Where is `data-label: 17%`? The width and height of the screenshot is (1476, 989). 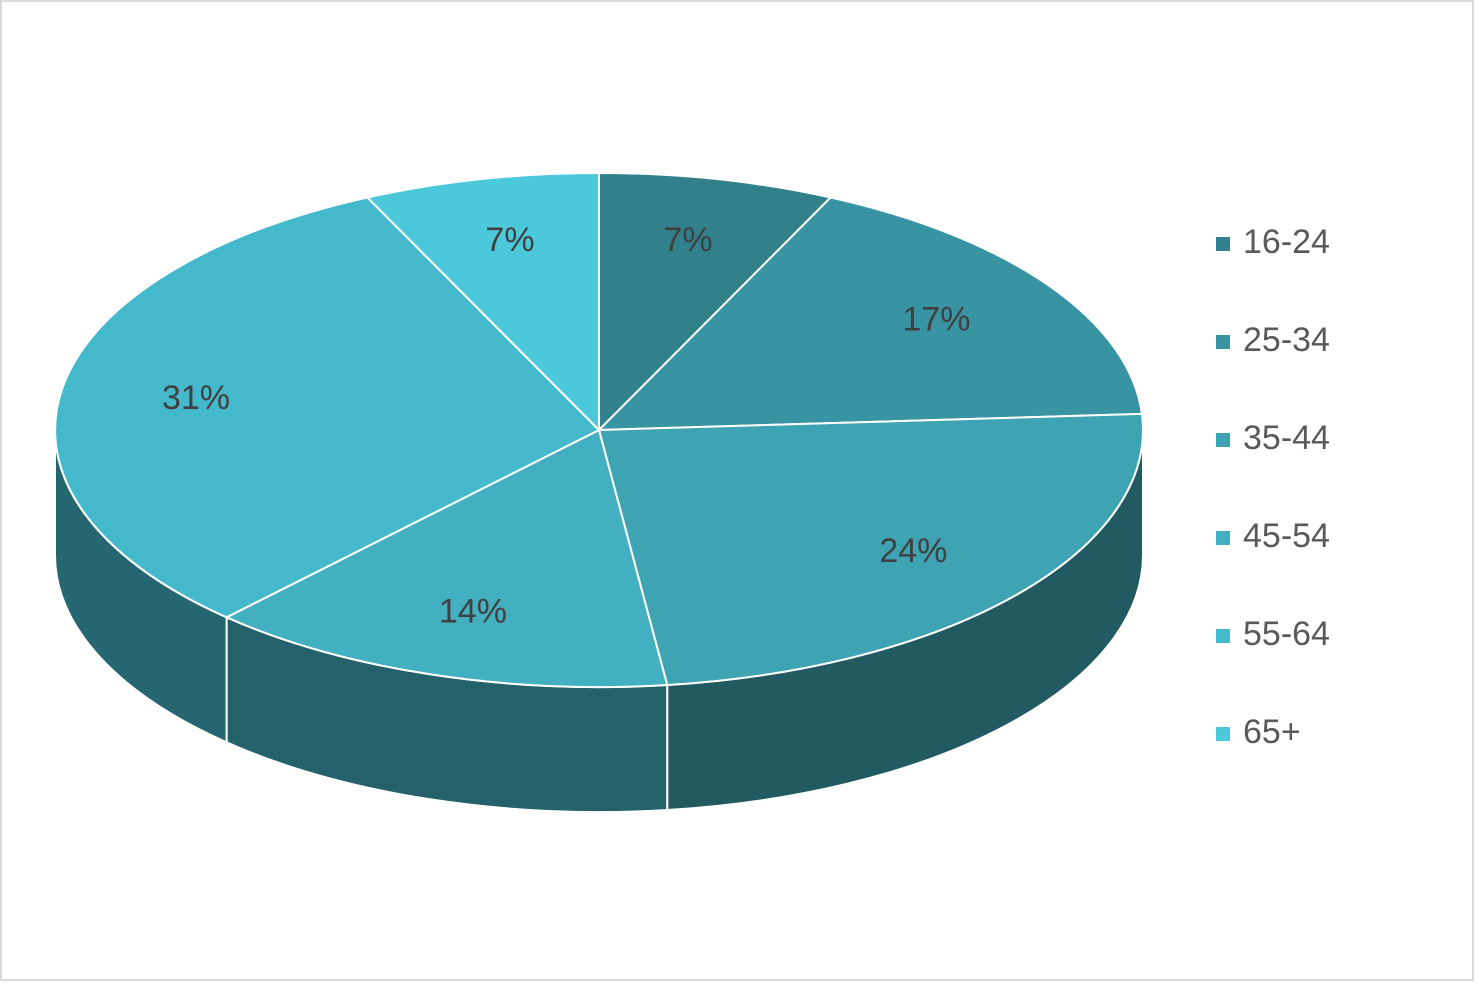 data-label: 17% is located at coordinates (936, 320).